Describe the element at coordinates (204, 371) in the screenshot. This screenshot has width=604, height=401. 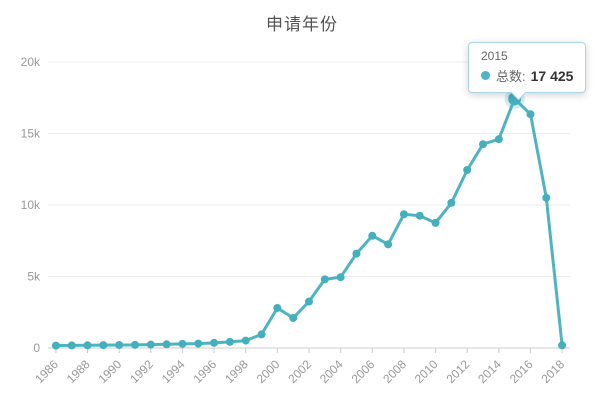
I see `x-axis-label: 1996` at that location.